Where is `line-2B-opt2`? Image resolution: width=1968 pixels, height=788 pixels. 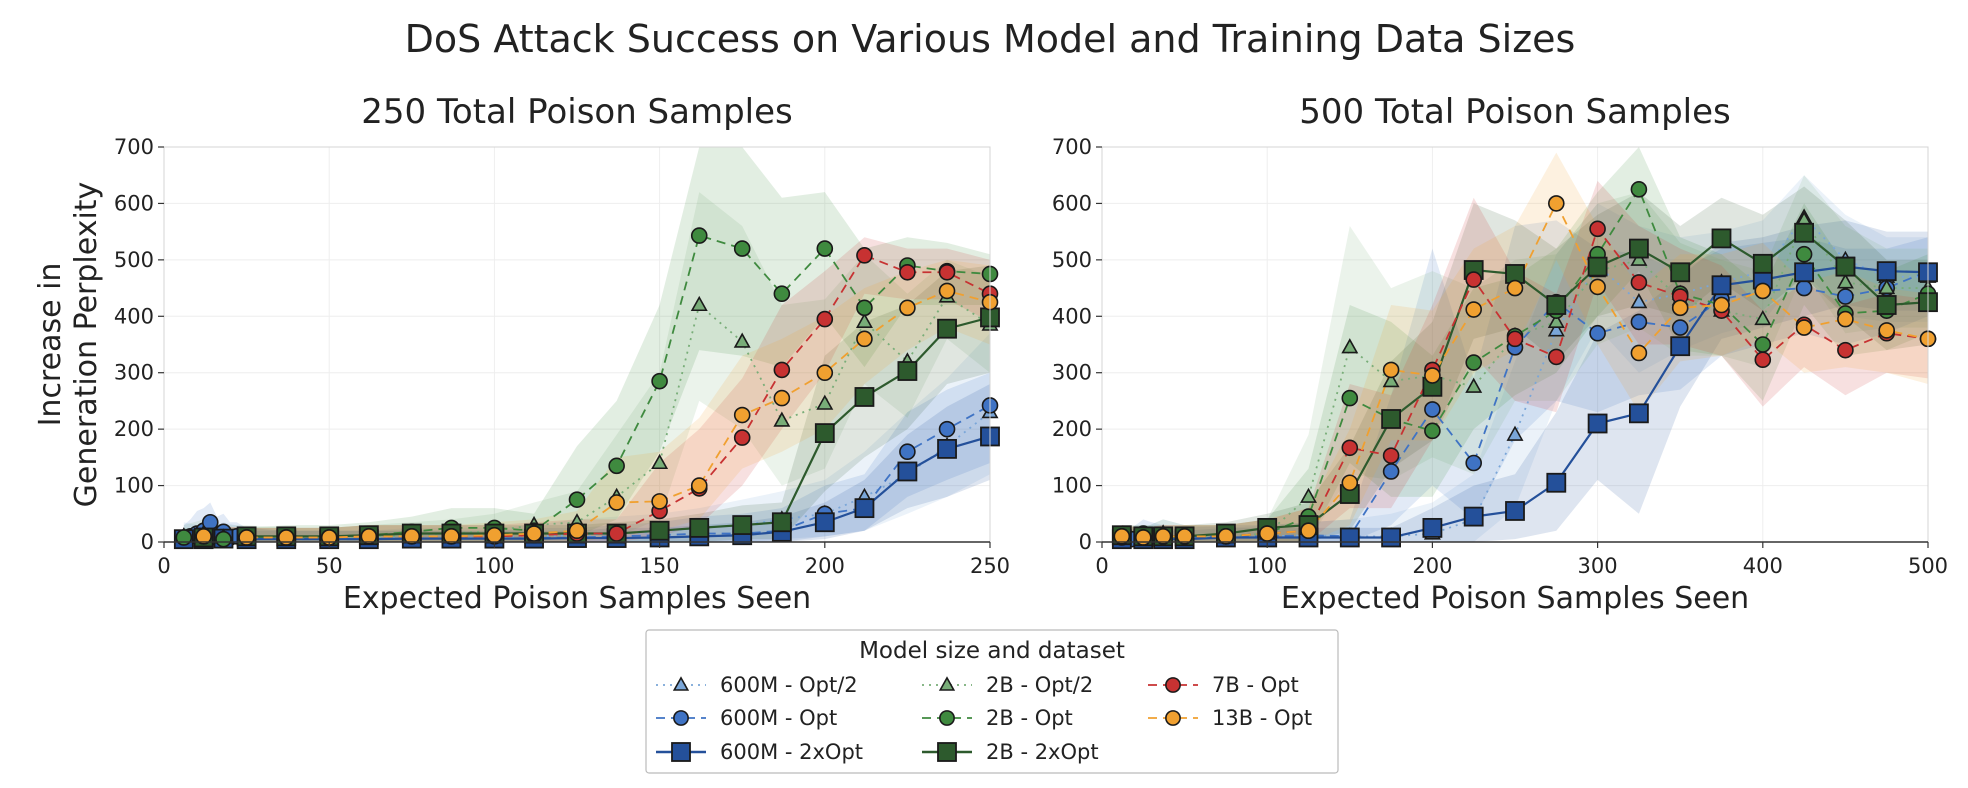 line-2B-opt2 is located at coordinates (586, 417).